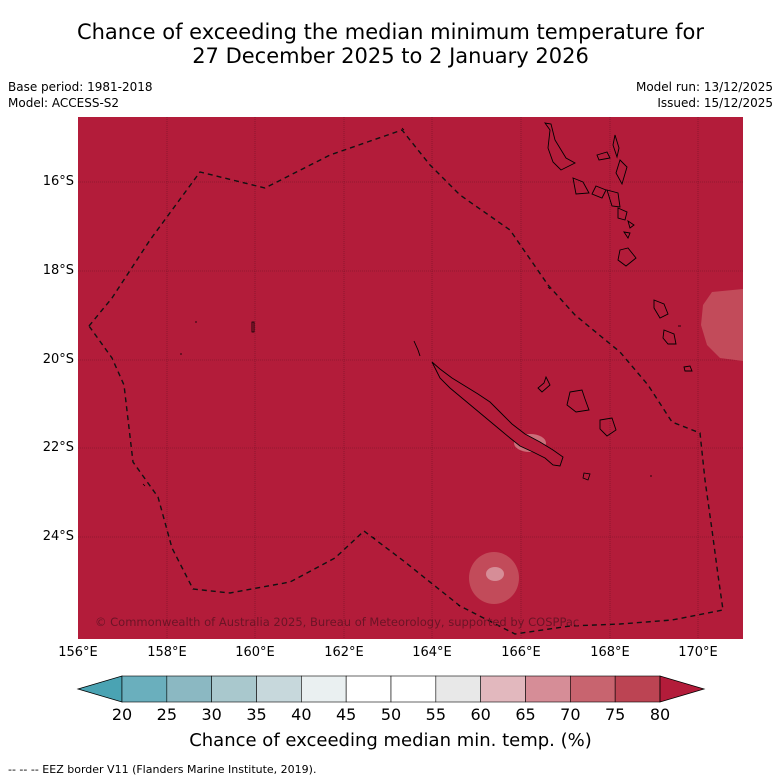  What do you see at coordinates (301, 714) in the screenshot?
I see `colorbar-tick-label: 40` at bounding box center [301, 714].